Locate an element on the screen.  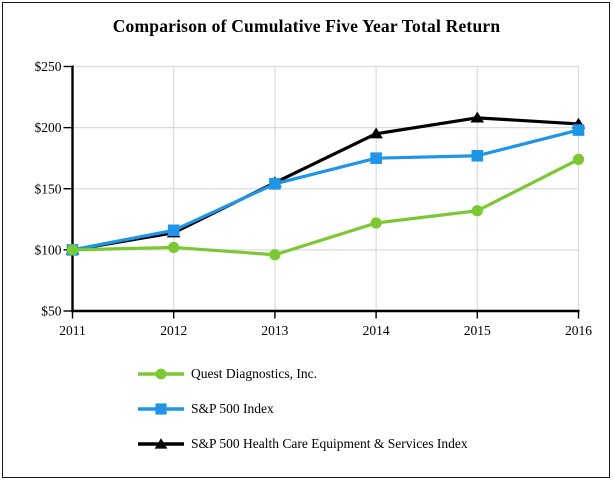
y-tick-label: $250 is located at coordinates (48, 66).